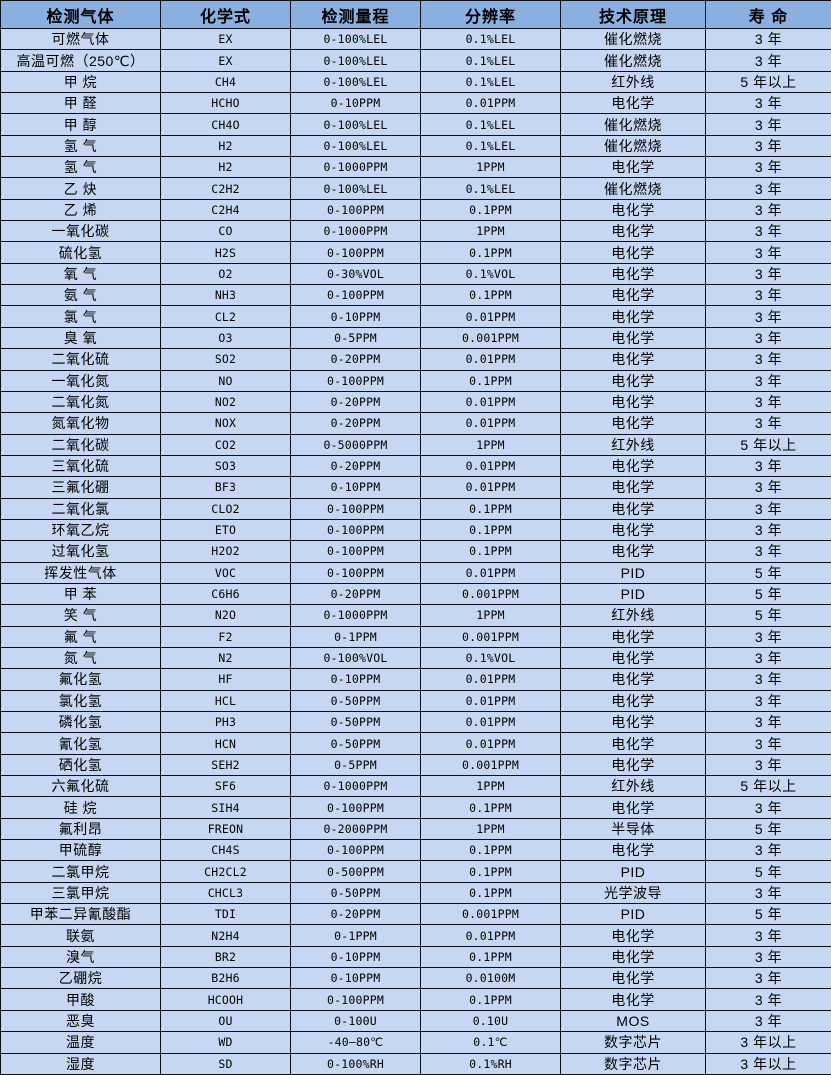 This screenshot has width=831, height=1075. What do you see at coordinates (225, 722) in the screenshot?
I see `cell-formula: PH3` at bounding box center [225, 722].